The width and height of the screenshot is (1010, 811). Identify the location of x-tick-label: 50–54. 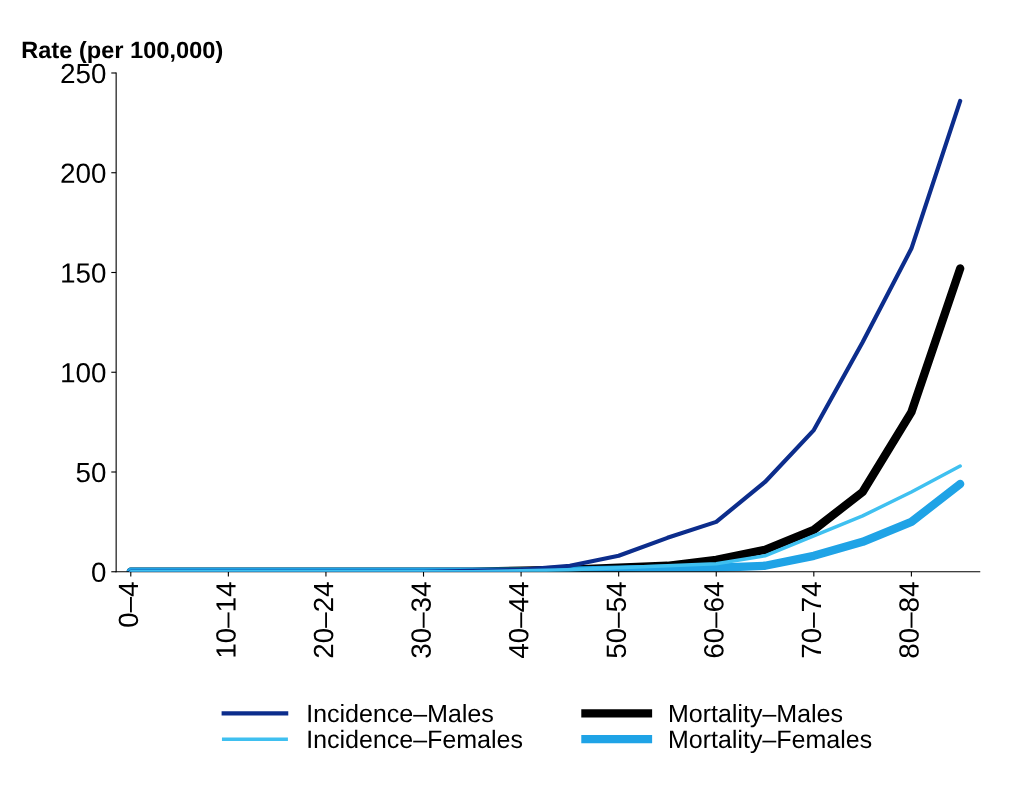
(616, 620).